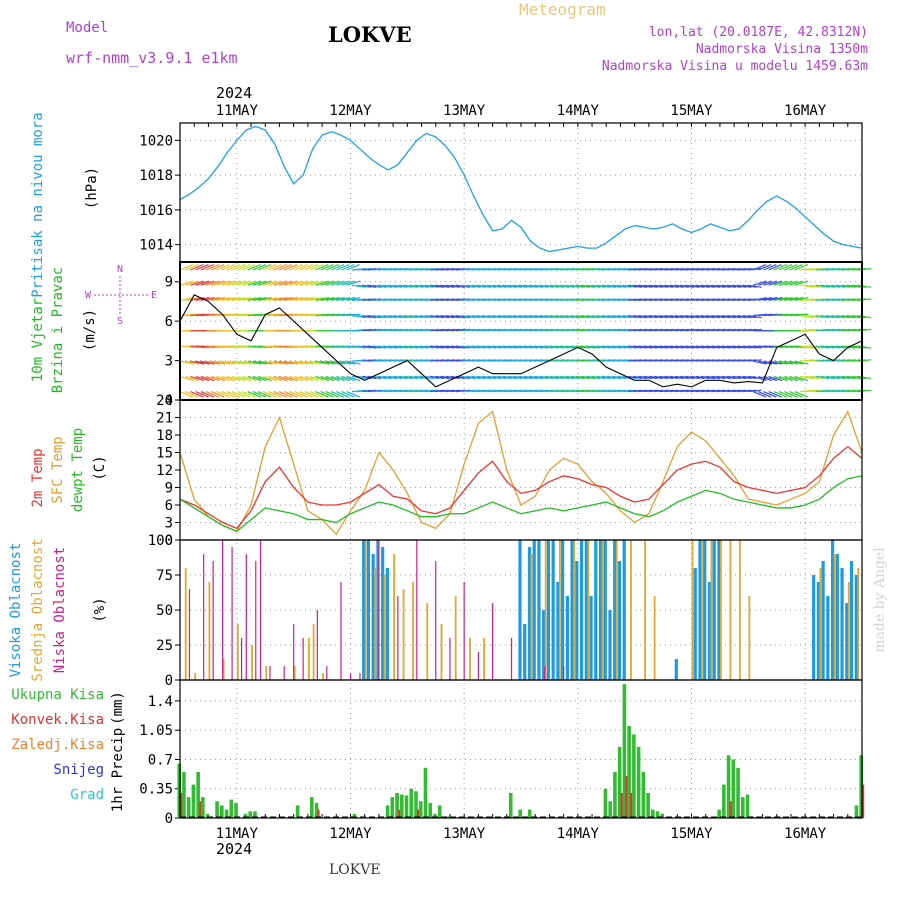 This screenshot has height=900, width=900. I want to click on day-label-bottom: 14MAY, so click(578, 834).